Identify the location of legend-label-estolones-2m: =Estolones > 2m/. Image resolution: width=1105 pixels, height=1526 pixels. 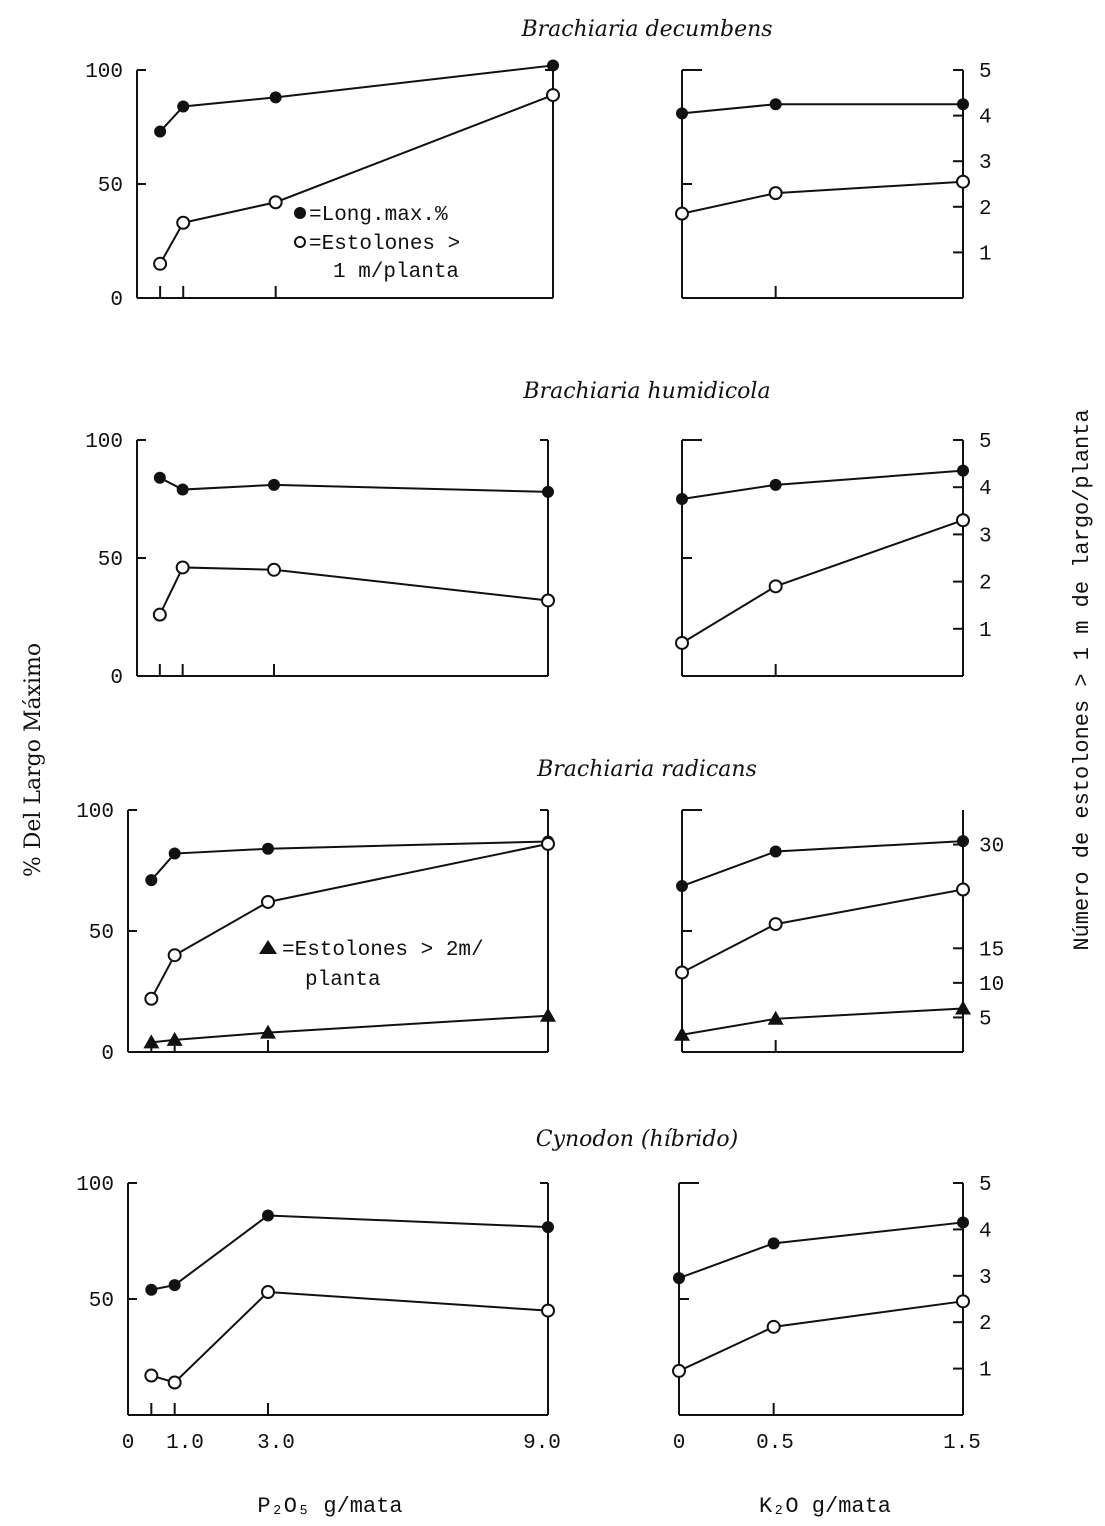
(383, 950).